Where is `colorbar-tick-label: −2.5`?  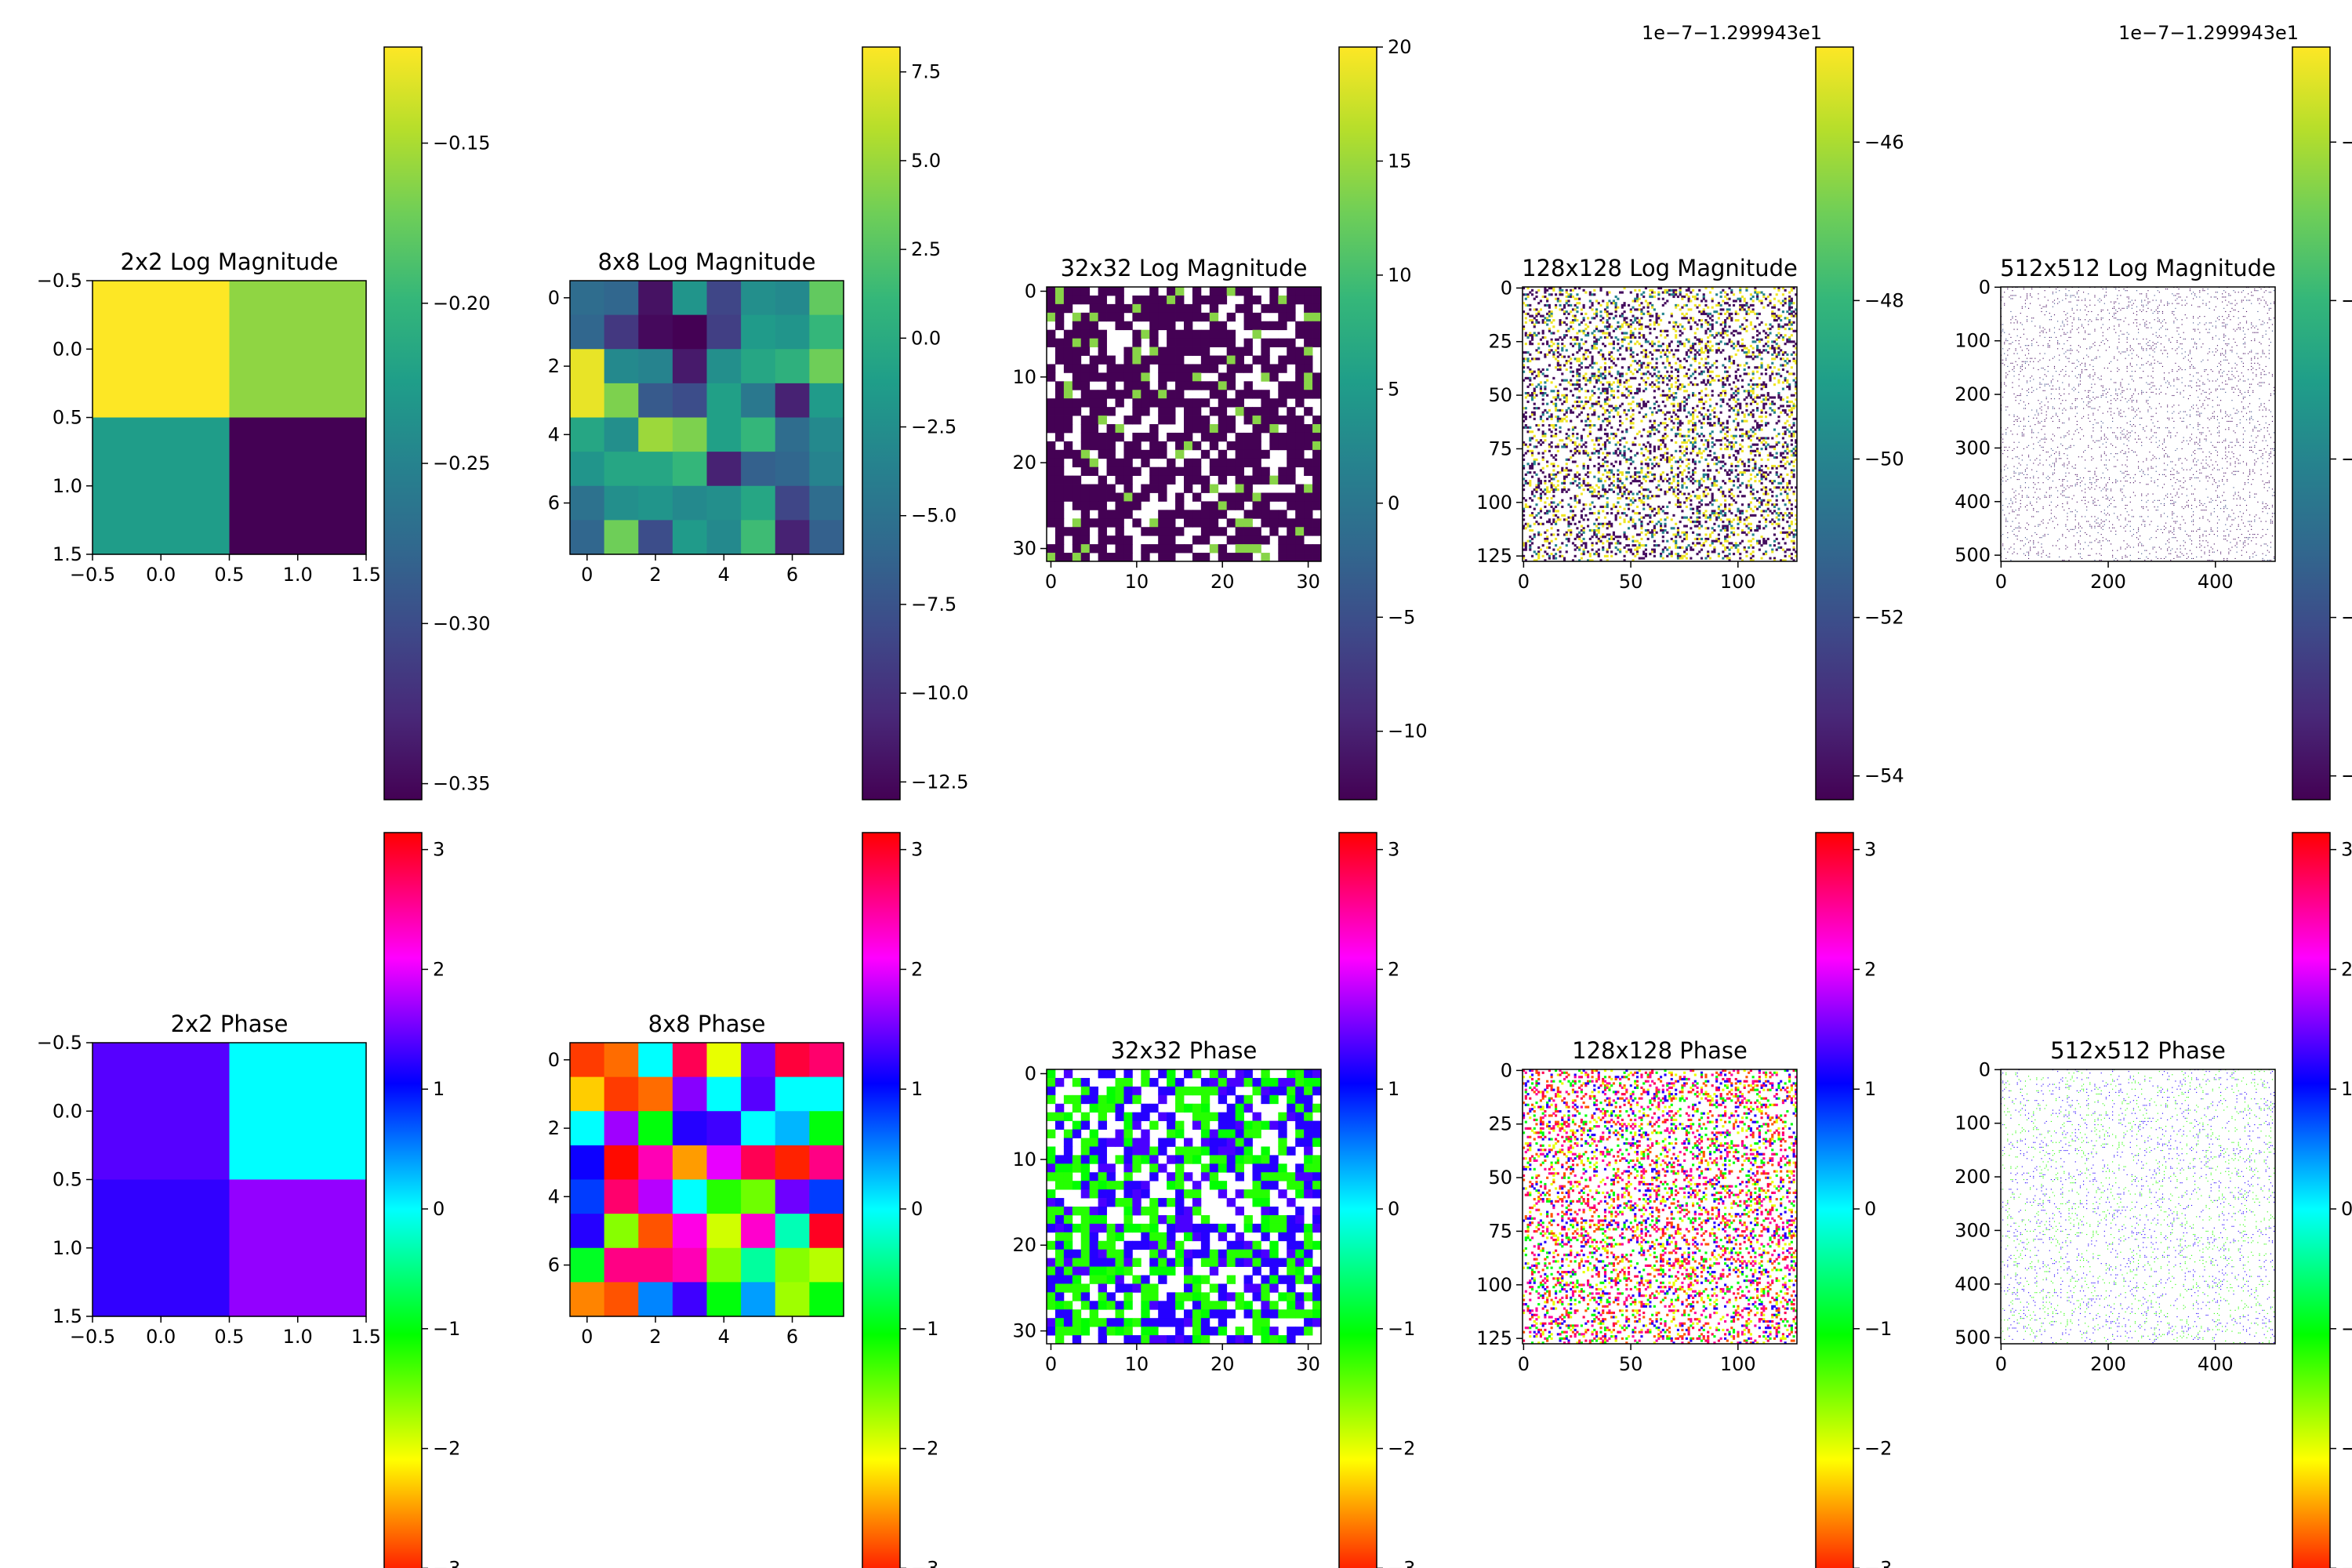 colorbar-tick-label: −2.5 is located at coordinates (933, 427).